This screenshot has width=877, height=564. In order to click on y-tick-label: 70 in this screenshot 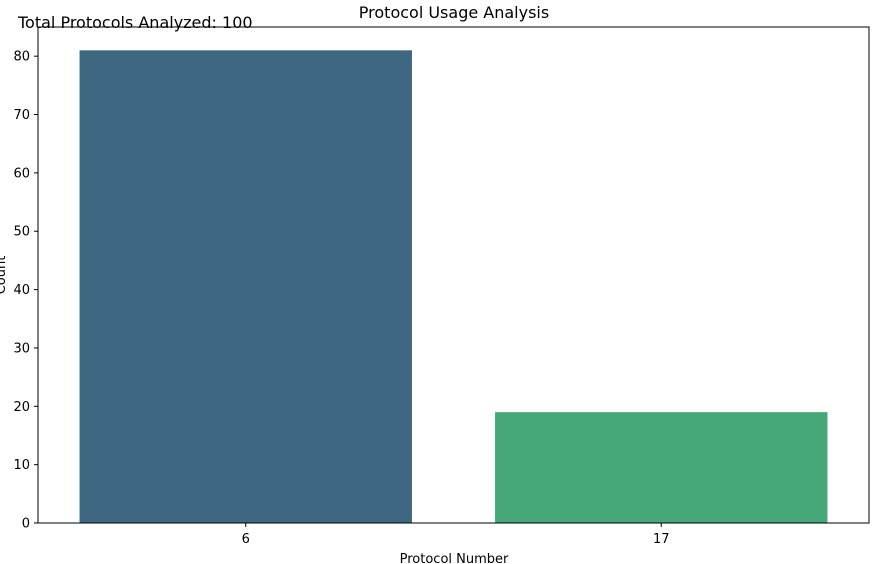, I will do `click(21, 115)`.